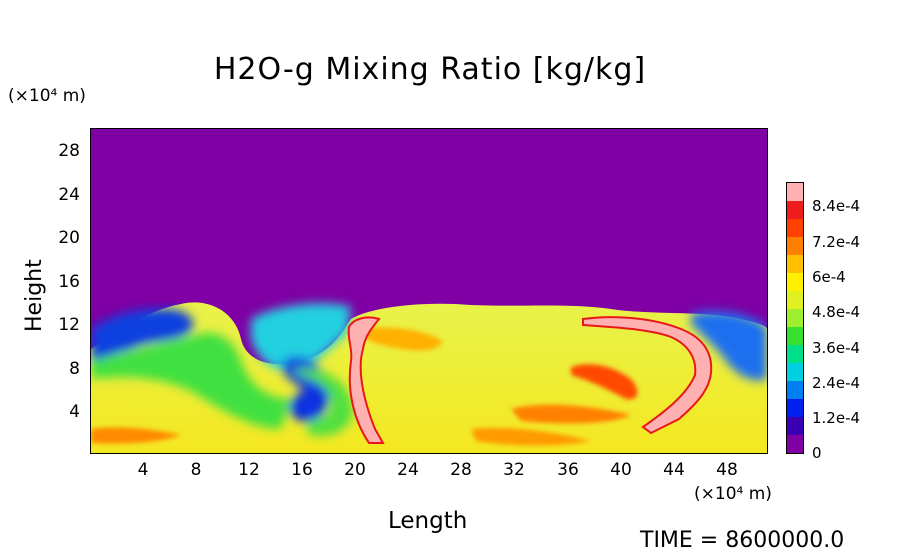 This screenshot has width=904, height=553. I want to click on x-axis-unit: (×10⁴ m), so click(733, 494).